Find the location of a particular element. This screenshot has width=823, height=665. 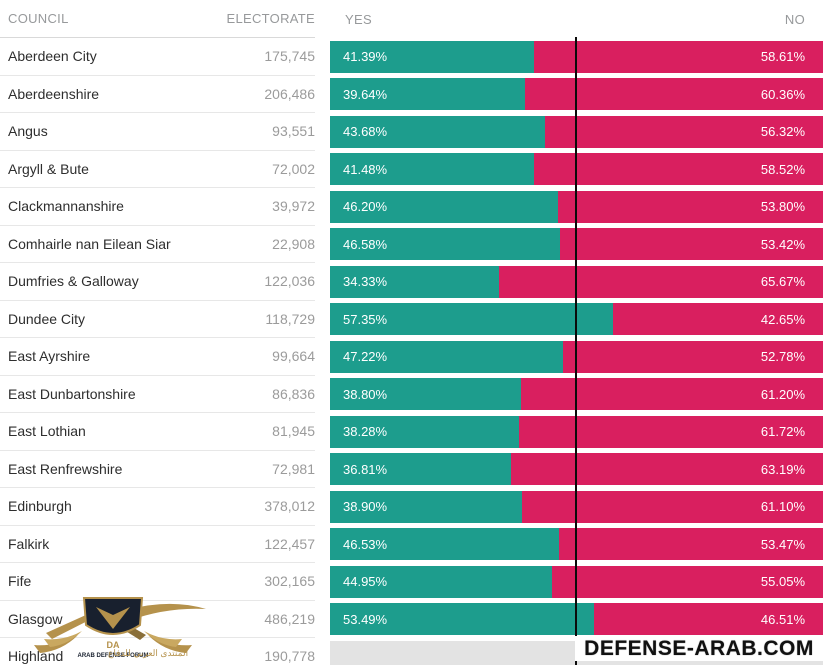

electorate-value: 302,165 is located at coordinates (289, 581).